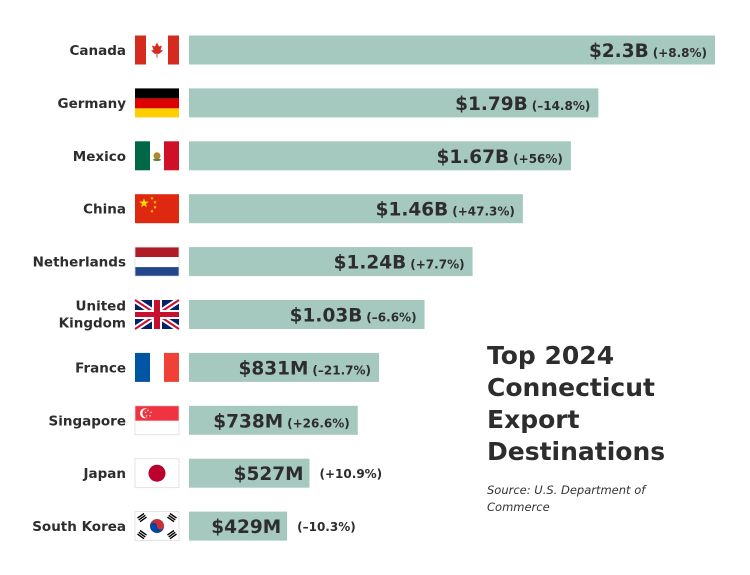 This screenshot has height=575, width=750. I want to click on bar-value-label: $527M, so click(269, 474).